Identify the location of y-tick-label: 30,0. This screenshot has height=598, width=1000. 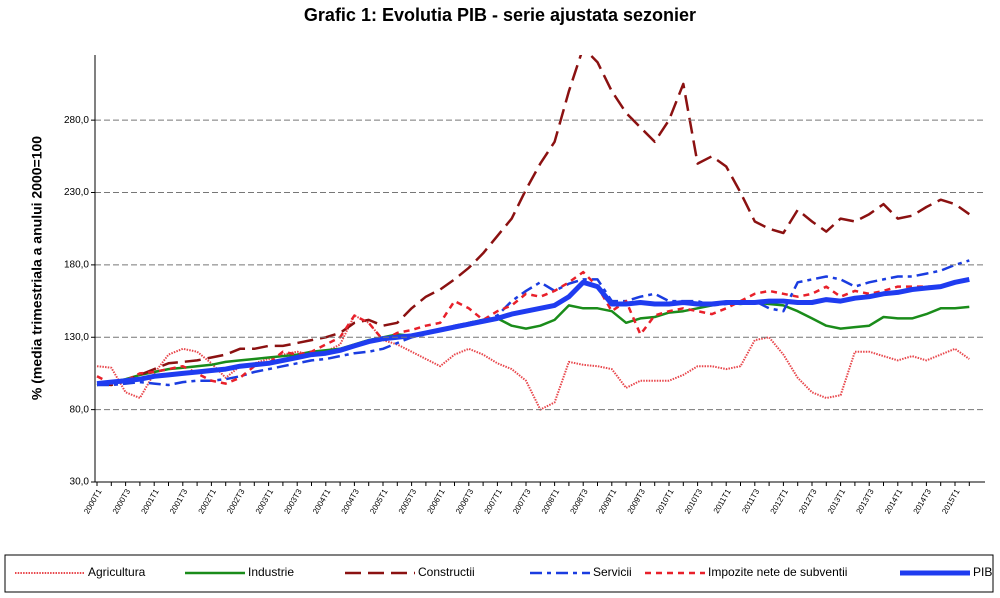
(80, 482).